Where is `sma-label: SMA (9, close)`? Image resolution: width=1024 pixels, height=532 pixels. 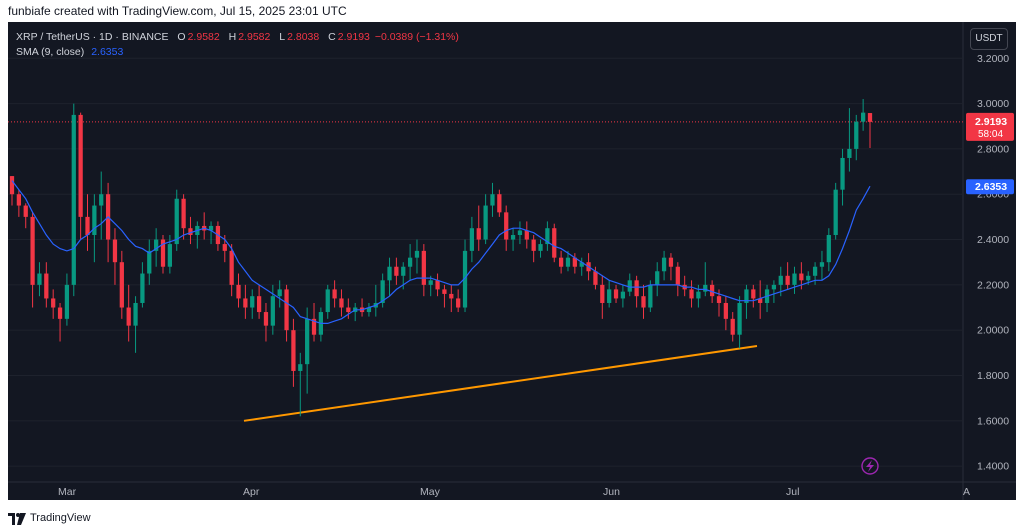
sma-label: SMA (9, close) is located at coordinates (50, 52).